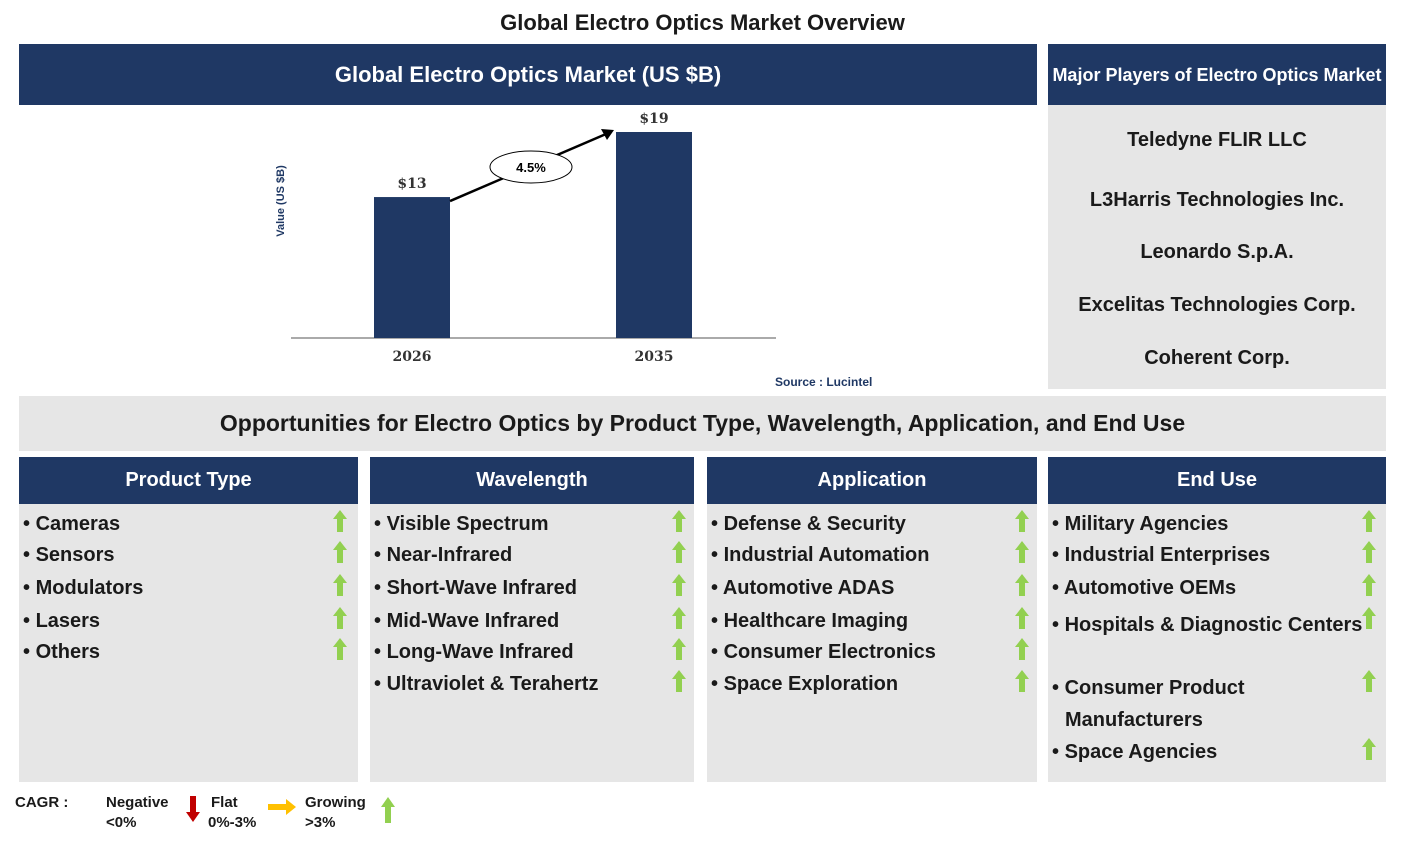  What do you see at coordinates (78, 524) in the screenshot?
I see `segment-item-label: Cameras` at bounding box center [78, 524].